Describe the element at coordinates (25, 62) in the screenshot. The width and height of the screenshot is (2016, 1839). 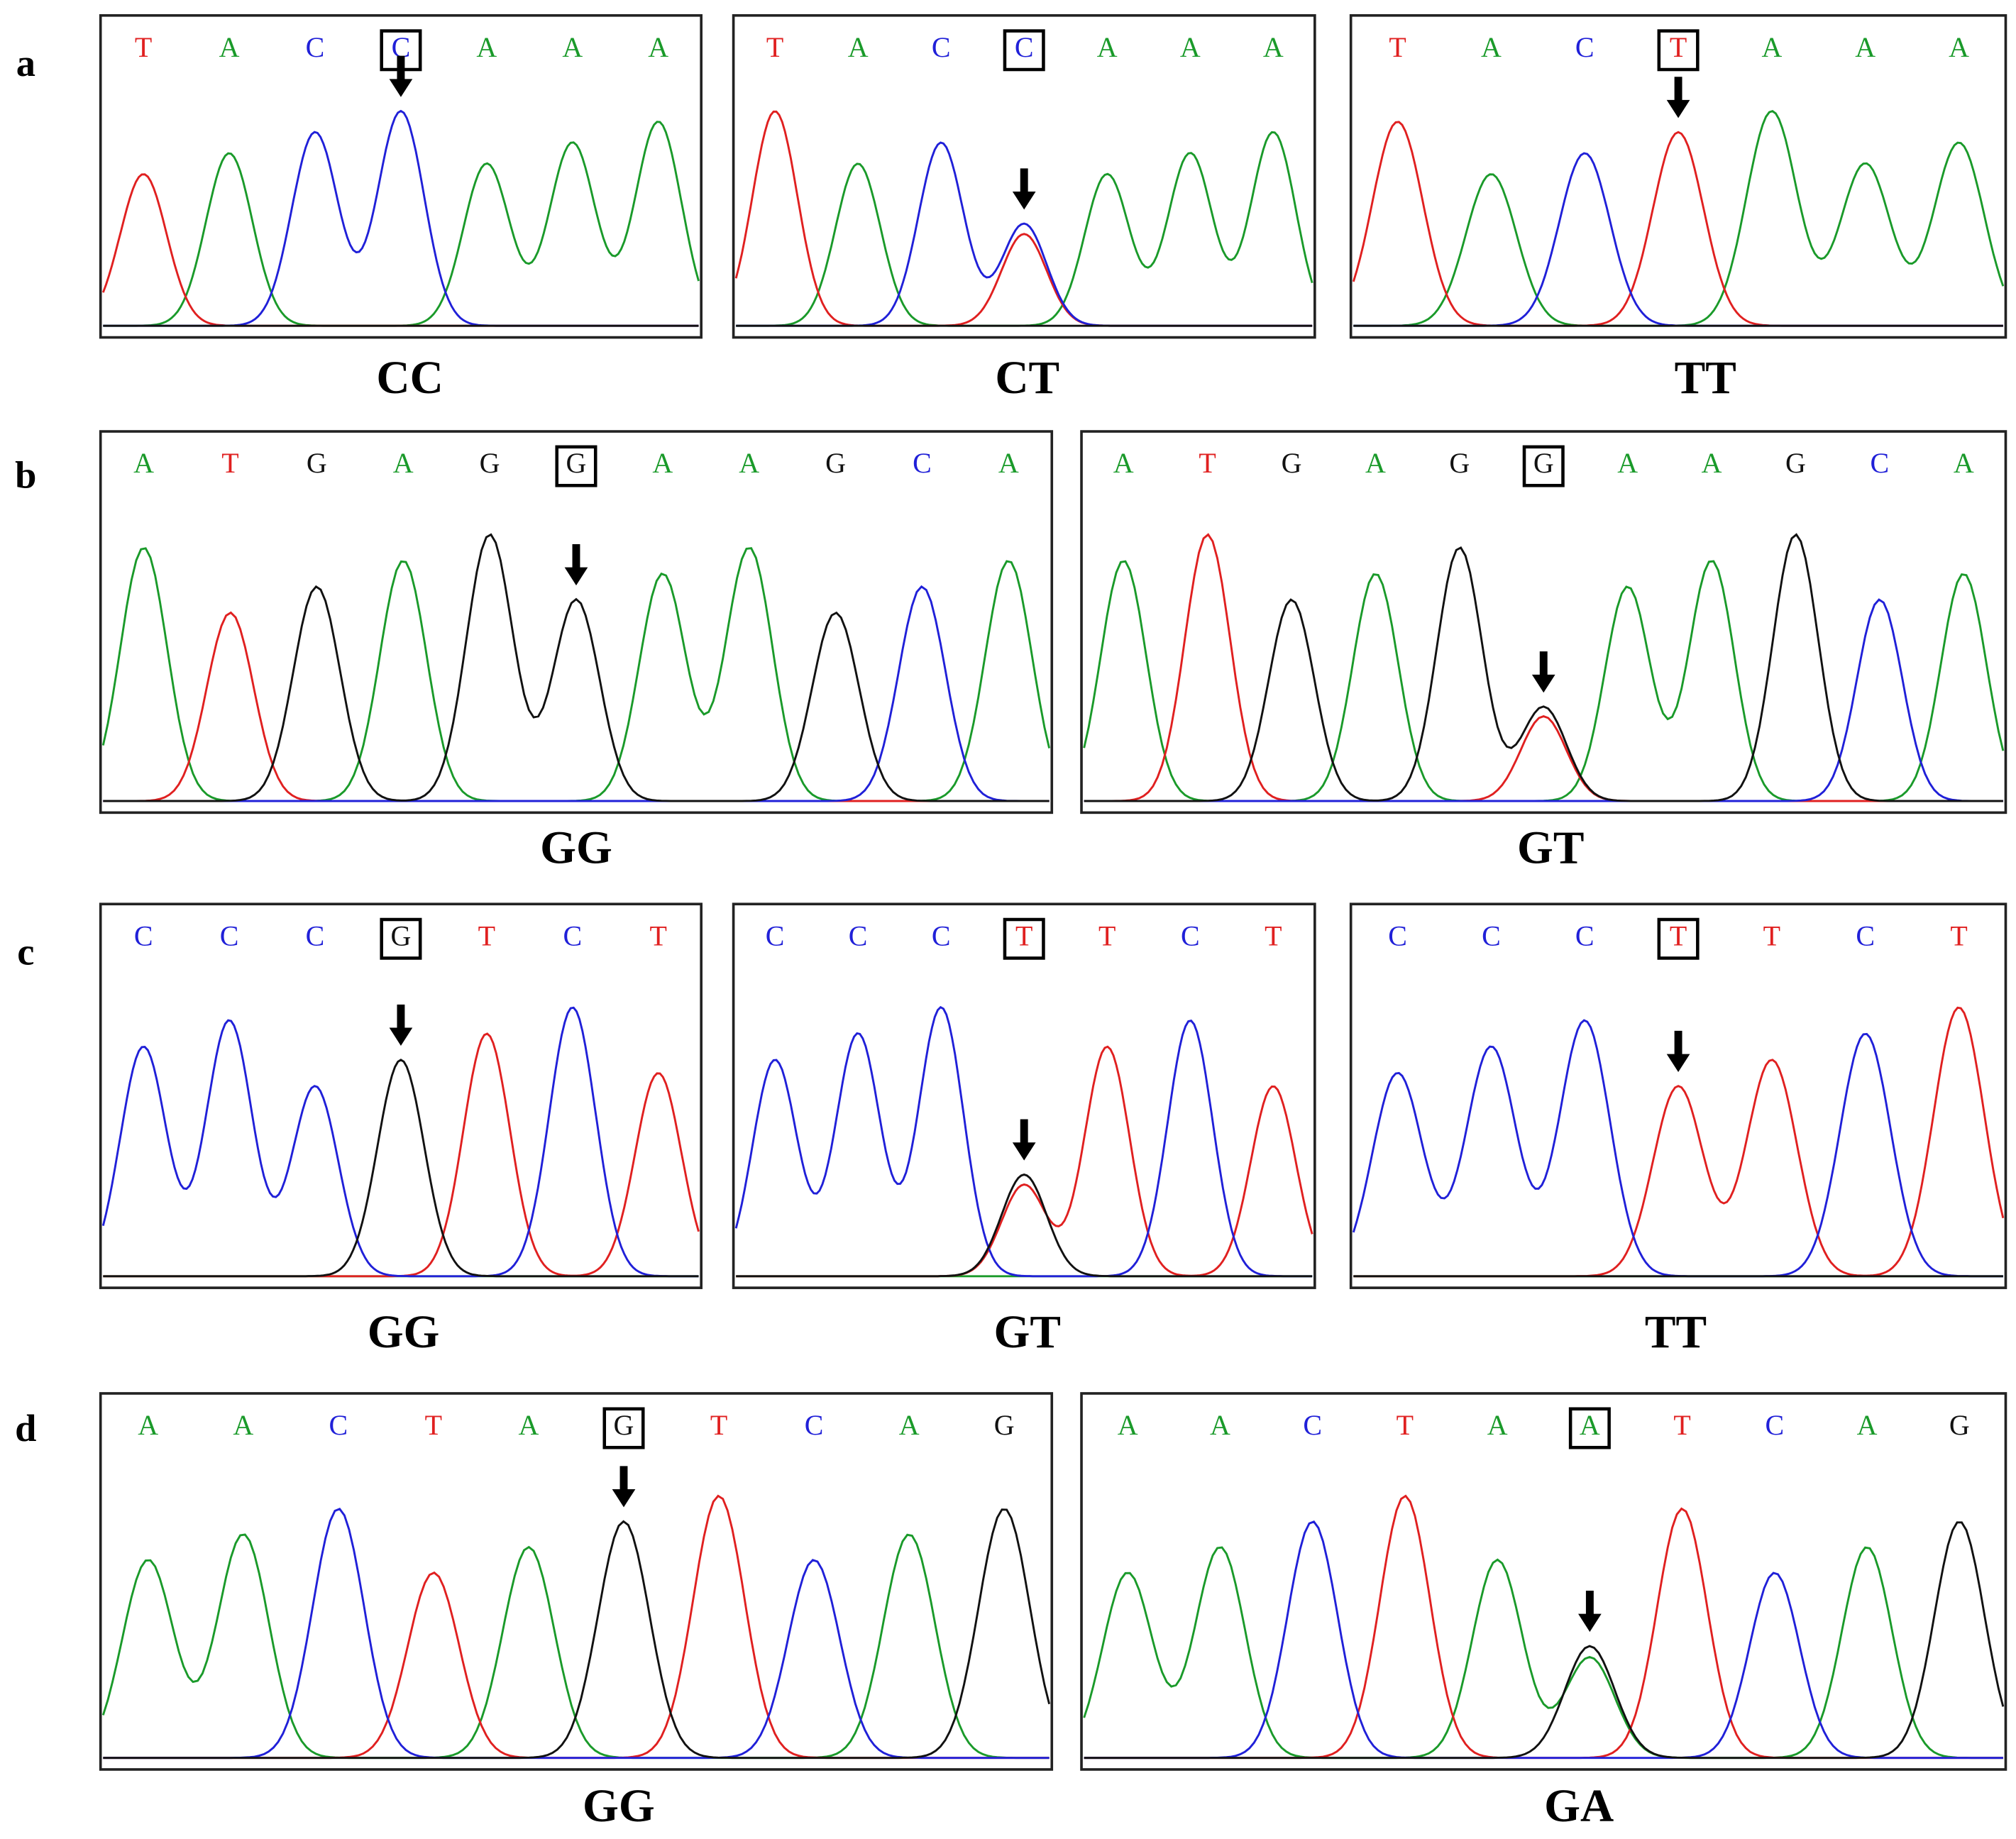
I see `row-label: a` at that location.